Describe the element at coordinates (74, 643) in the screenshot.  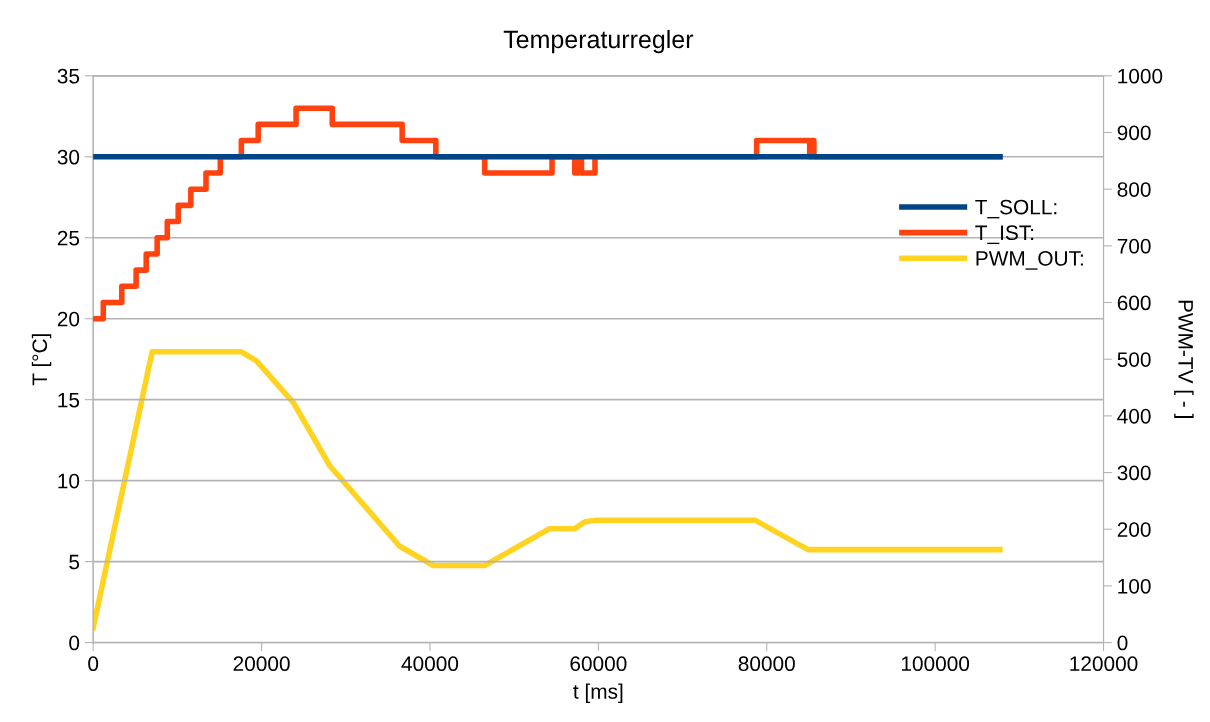
I see `y-tick-label: 0` at that location.